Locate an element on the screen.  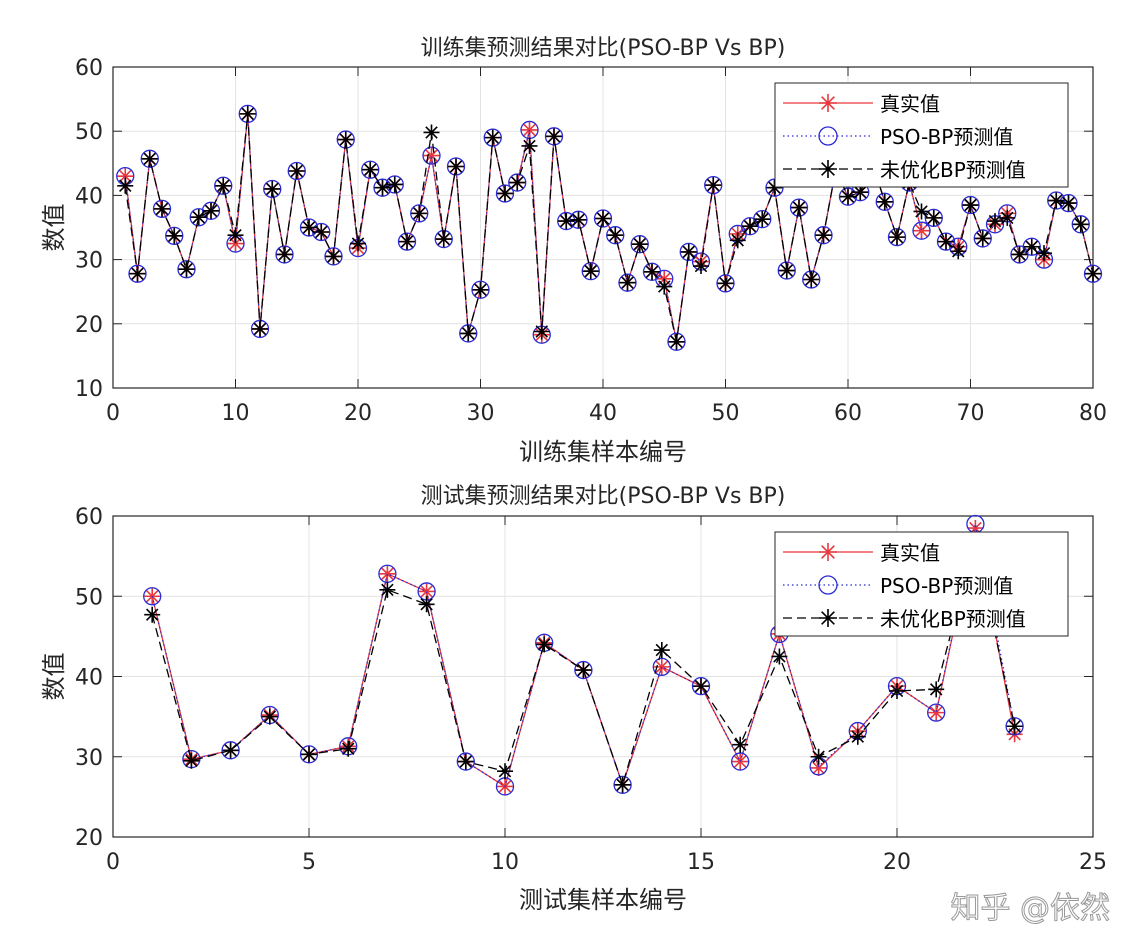
x-tick-label: 20 is located at coordinates (358, 413).